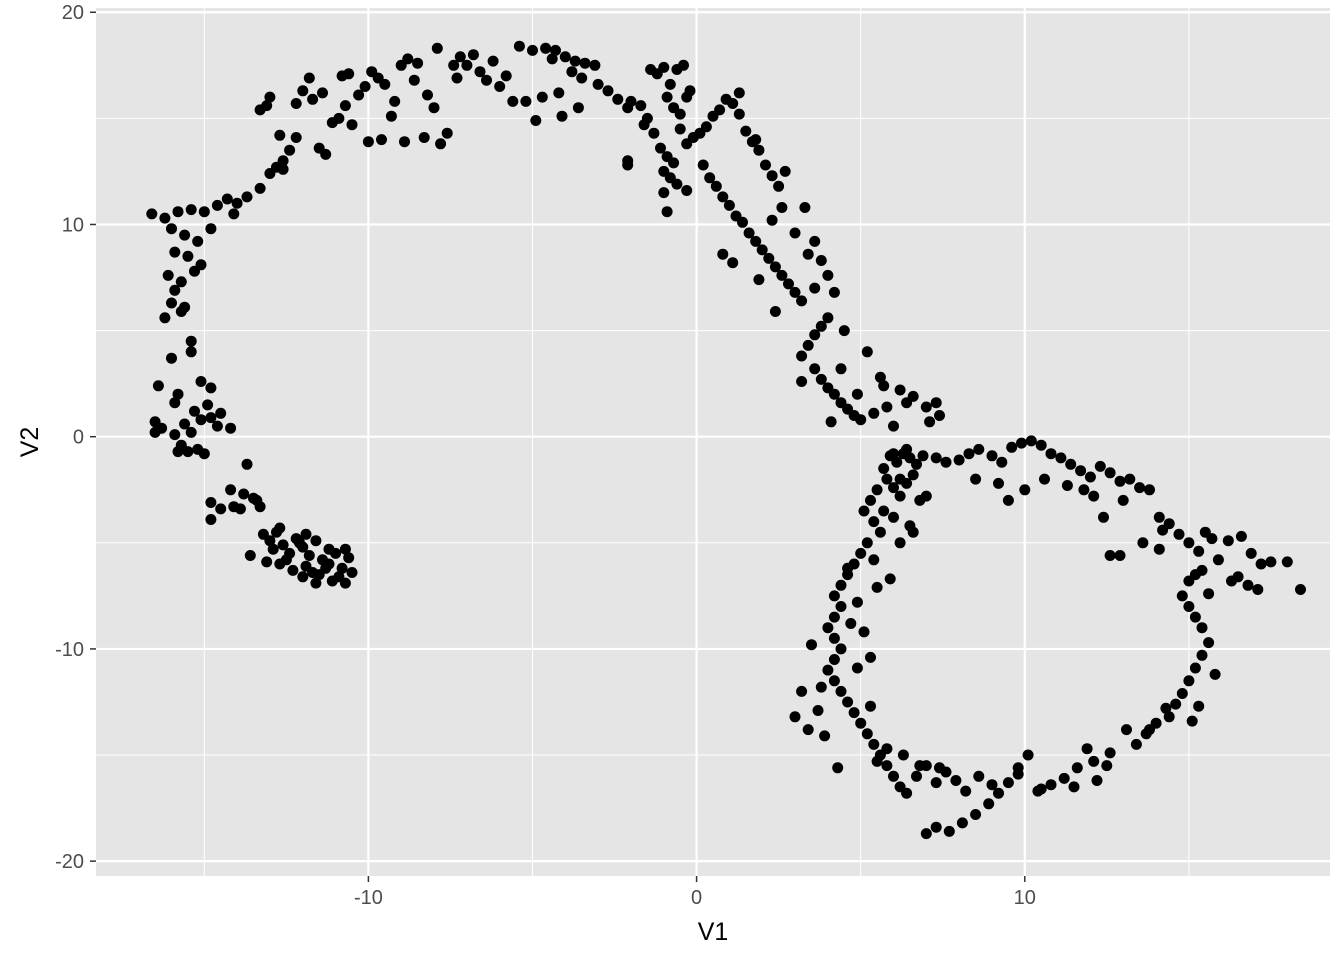  I want to click on y-tick-label: -10, so click(69, 650).